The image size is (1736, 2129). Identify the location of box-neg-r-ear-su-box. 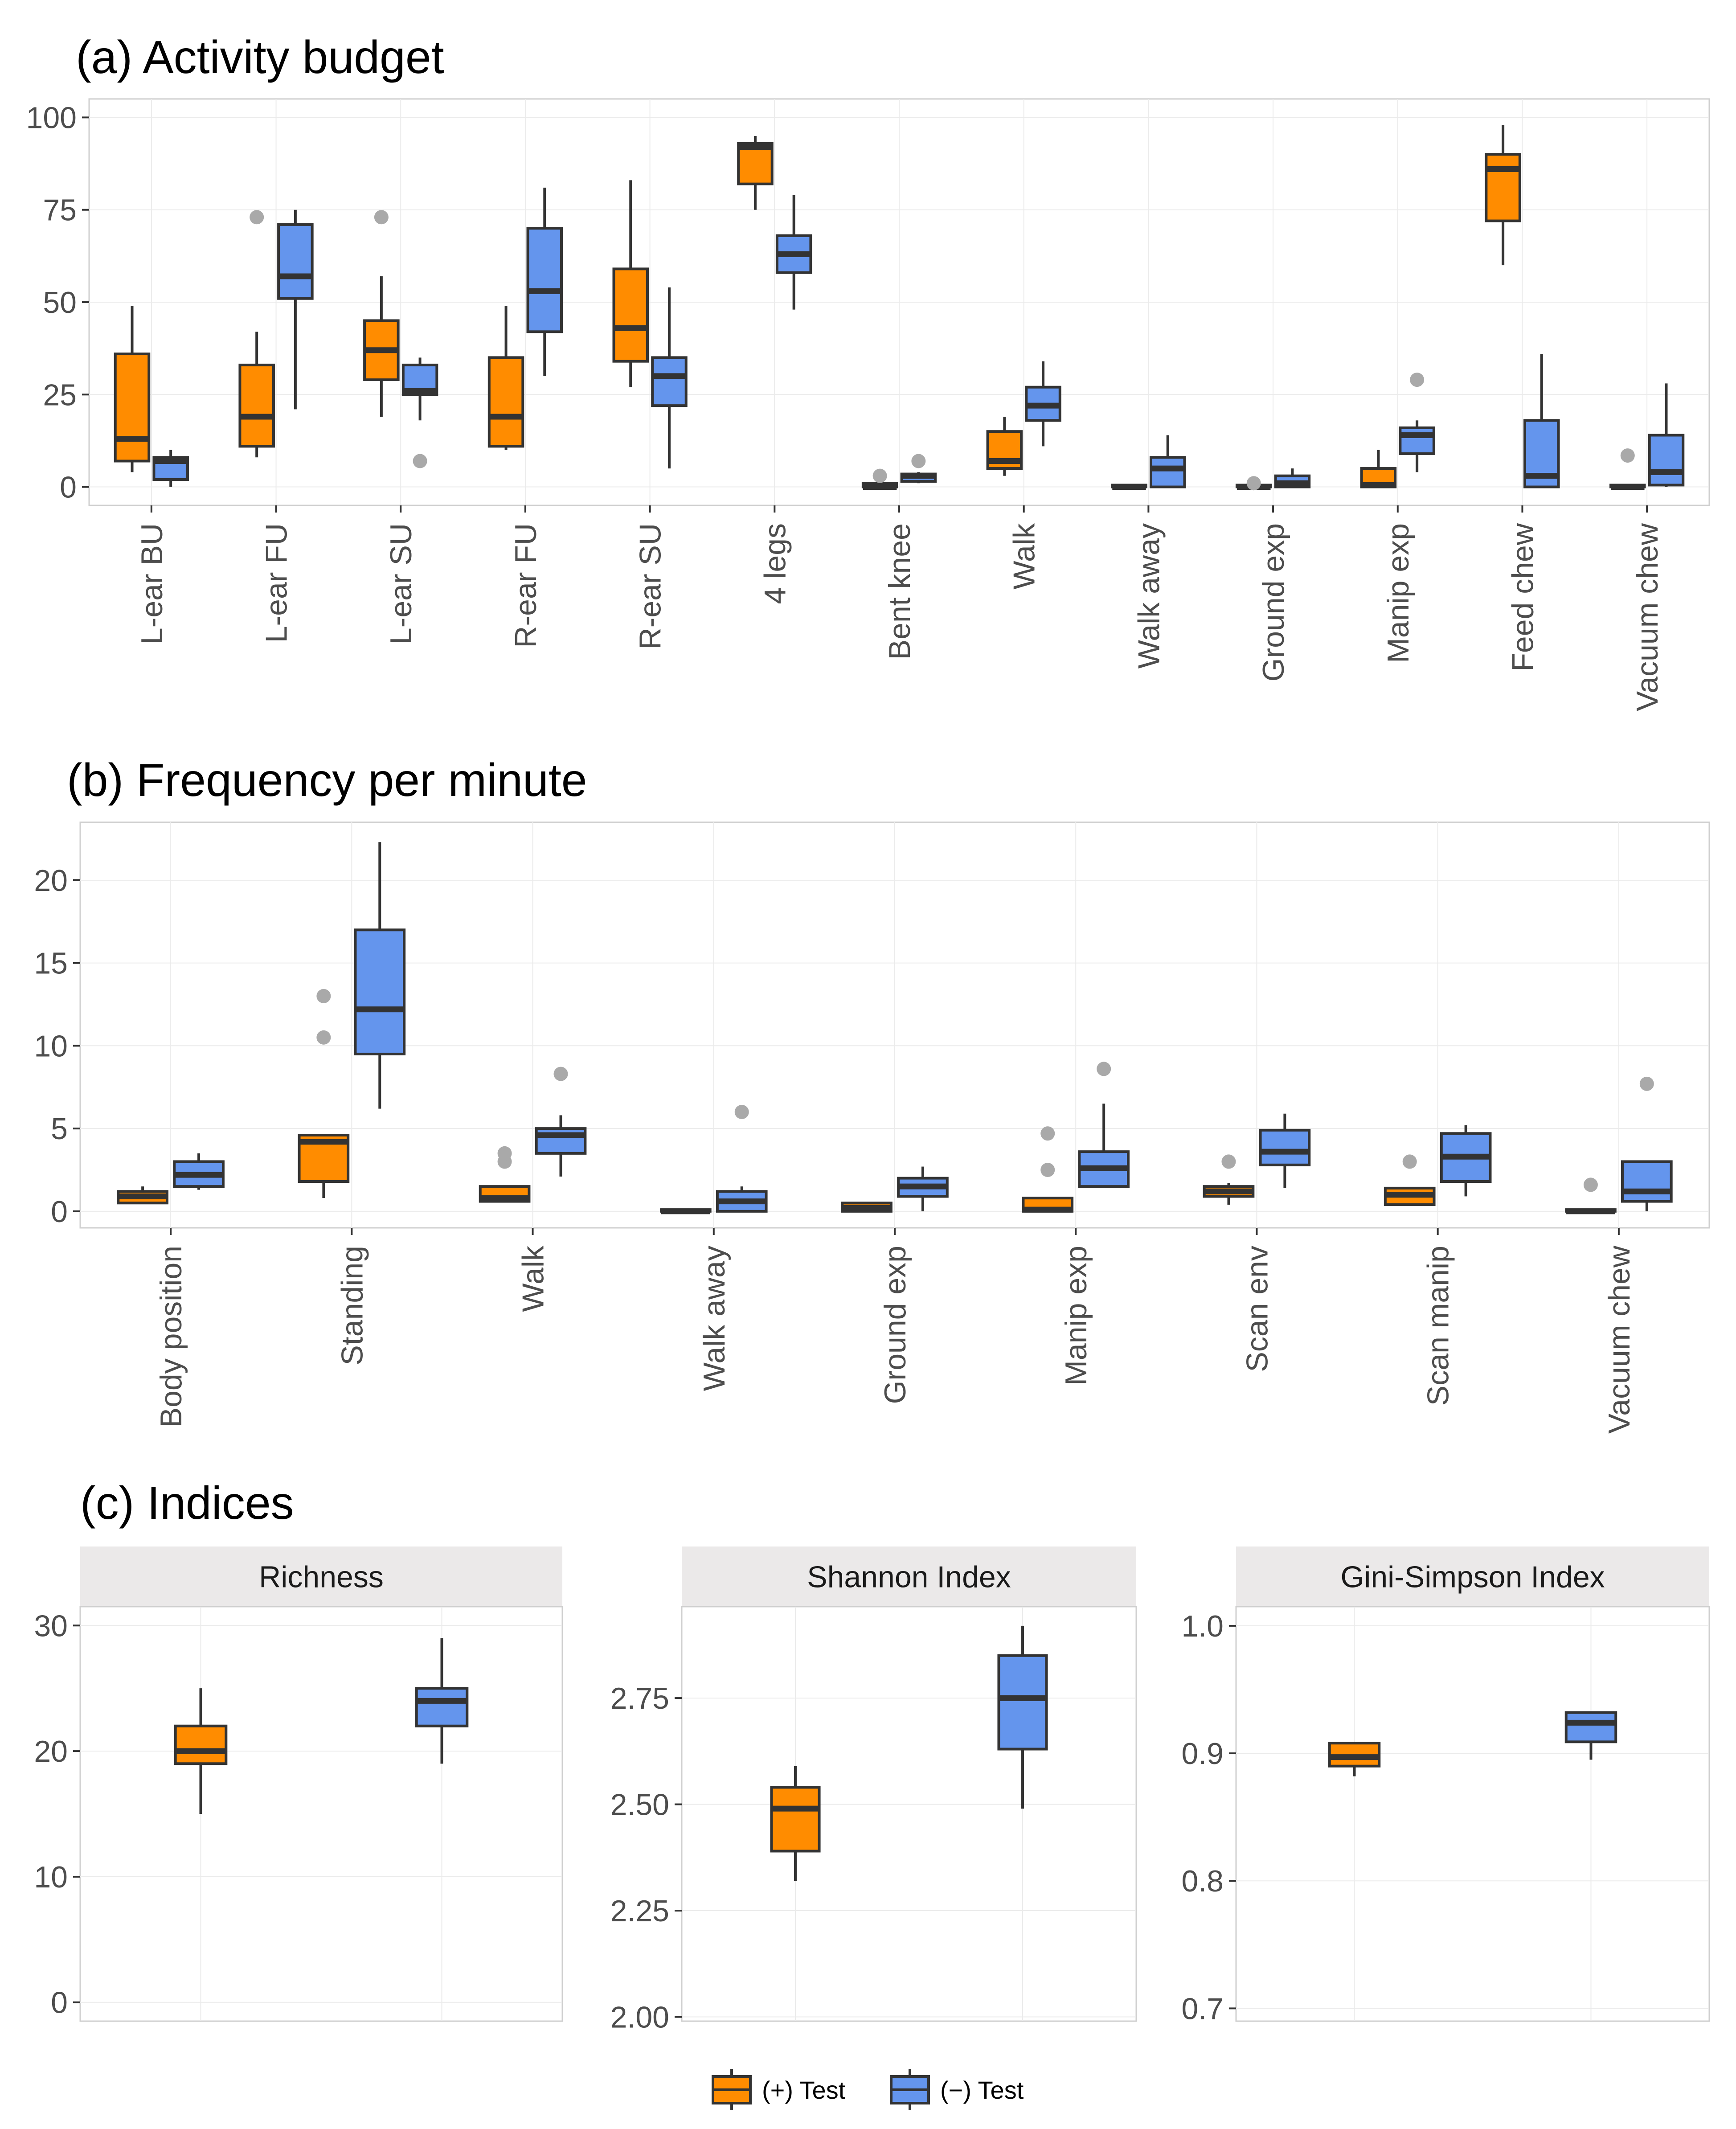
(669, 382).